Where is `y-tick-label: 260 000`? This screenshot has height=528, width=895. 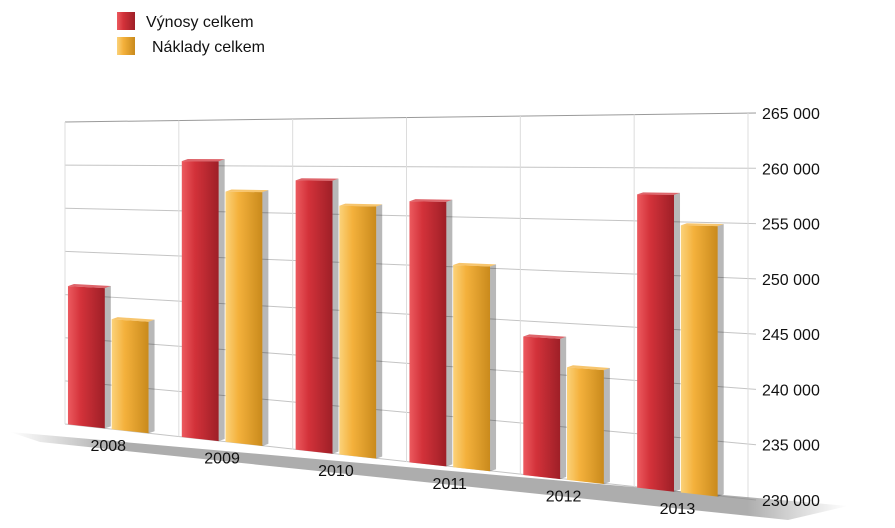 y-tick-label: 260 000 is located at coordinates (791, 169).